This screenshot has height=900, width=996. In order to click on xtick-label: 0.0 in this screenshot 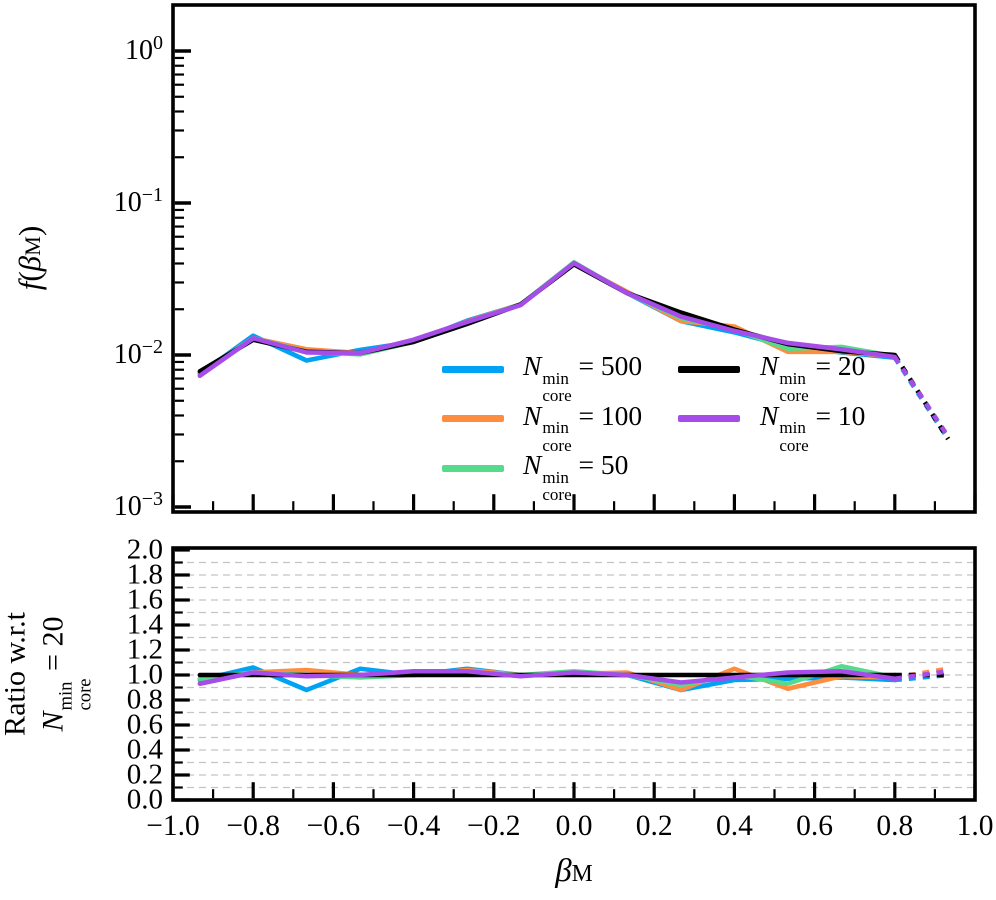, I will do `click(574, 826)`.